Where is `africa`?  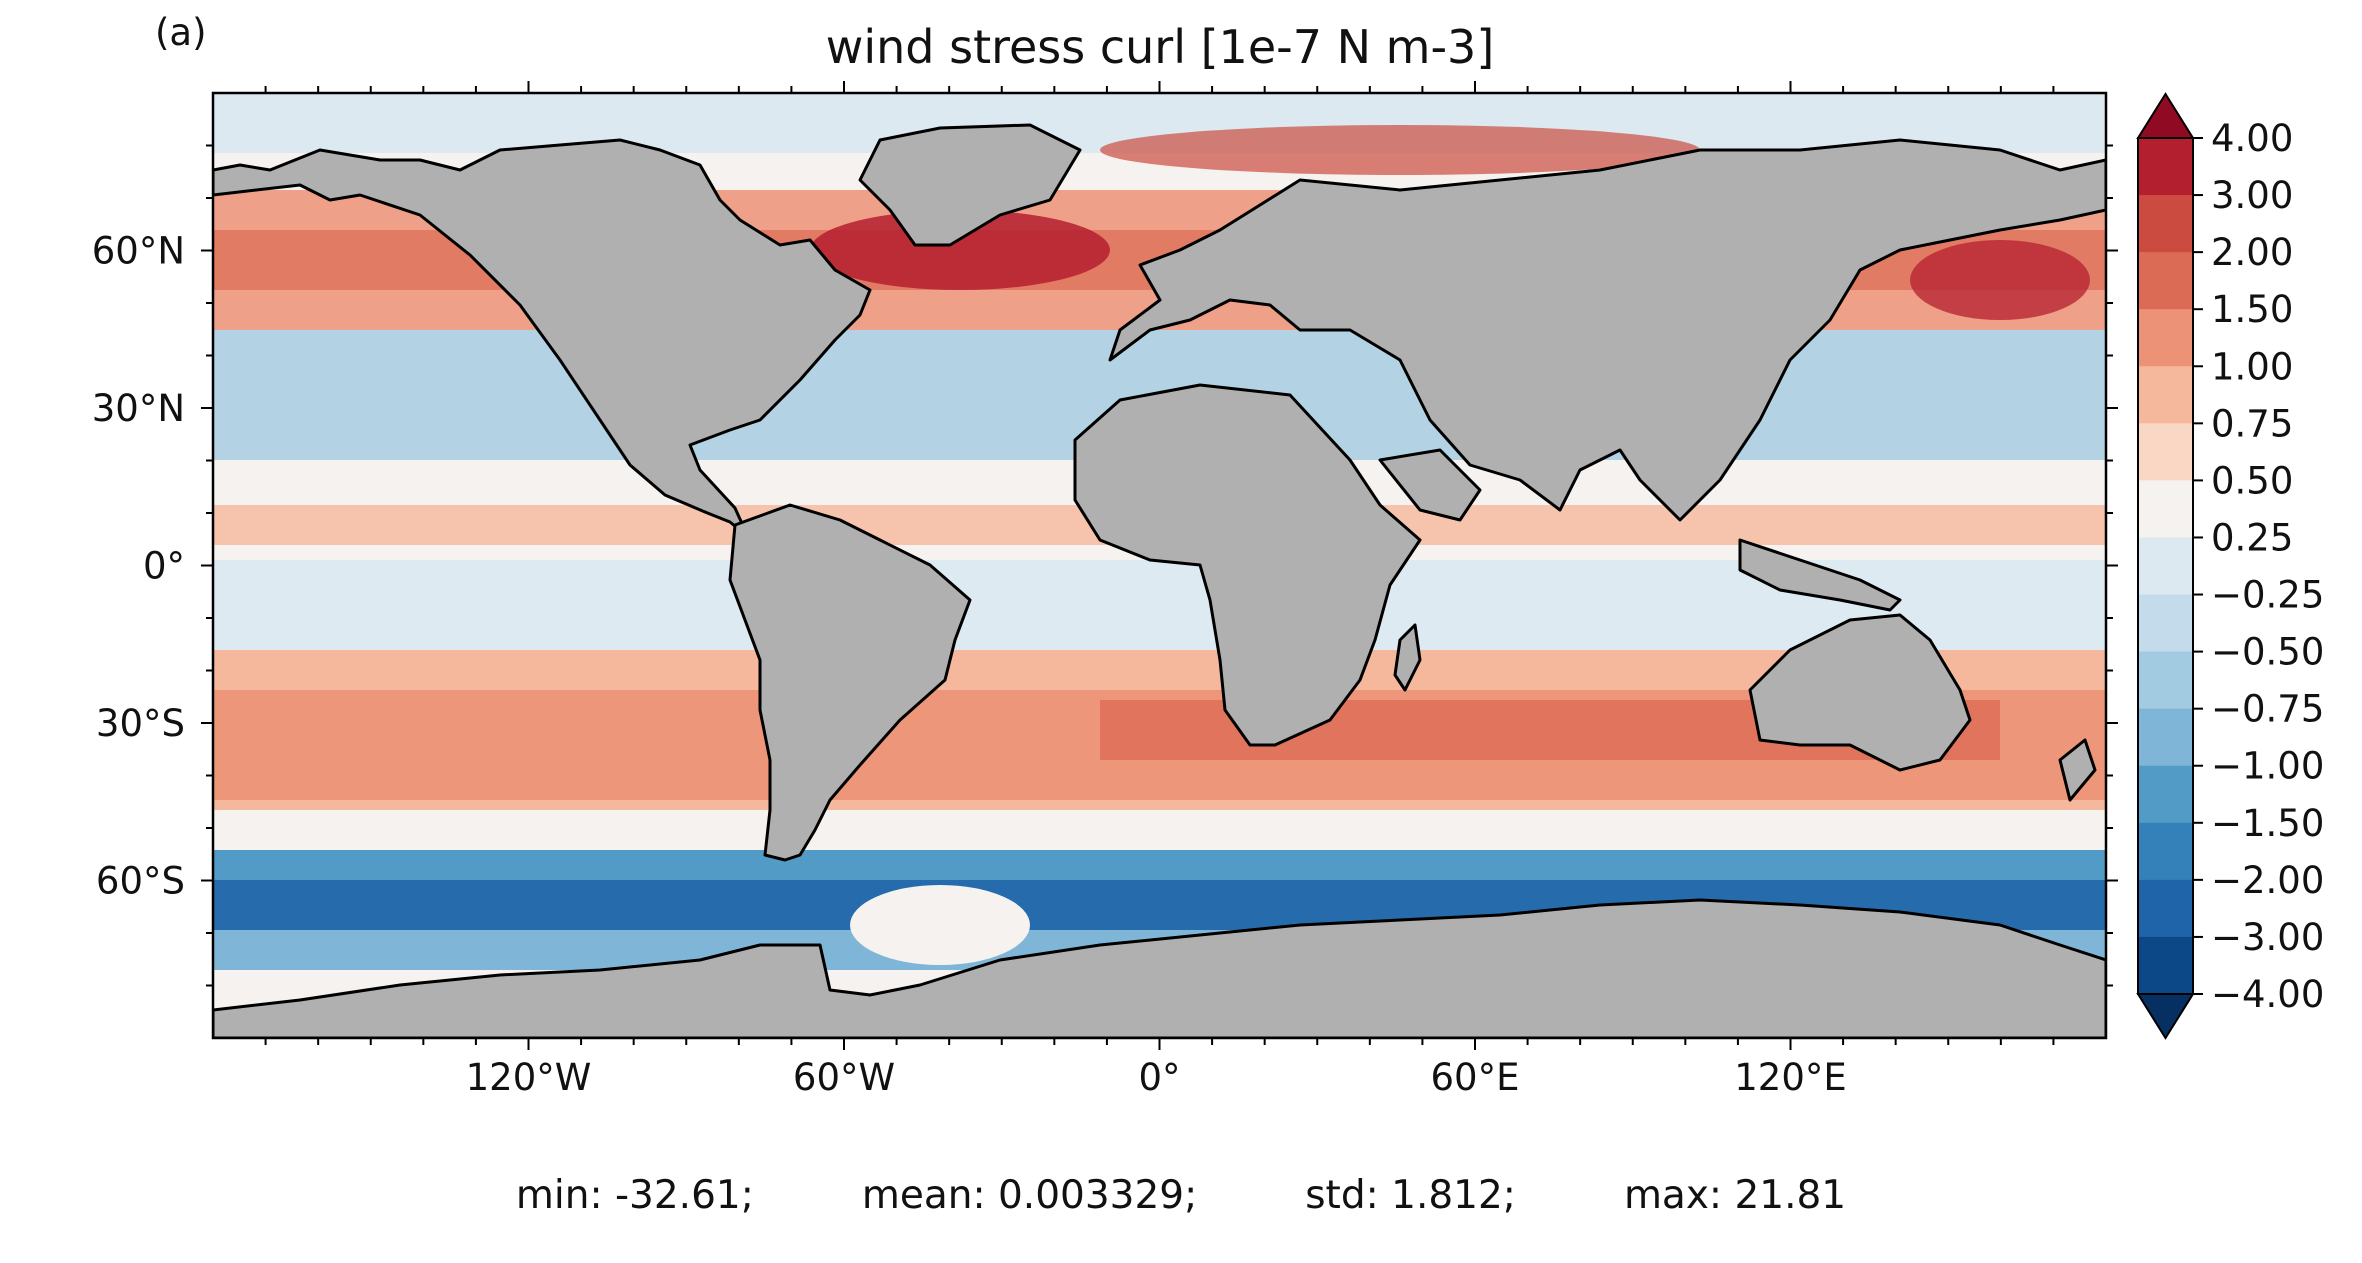
africa is located at coordinates (1247, 565).